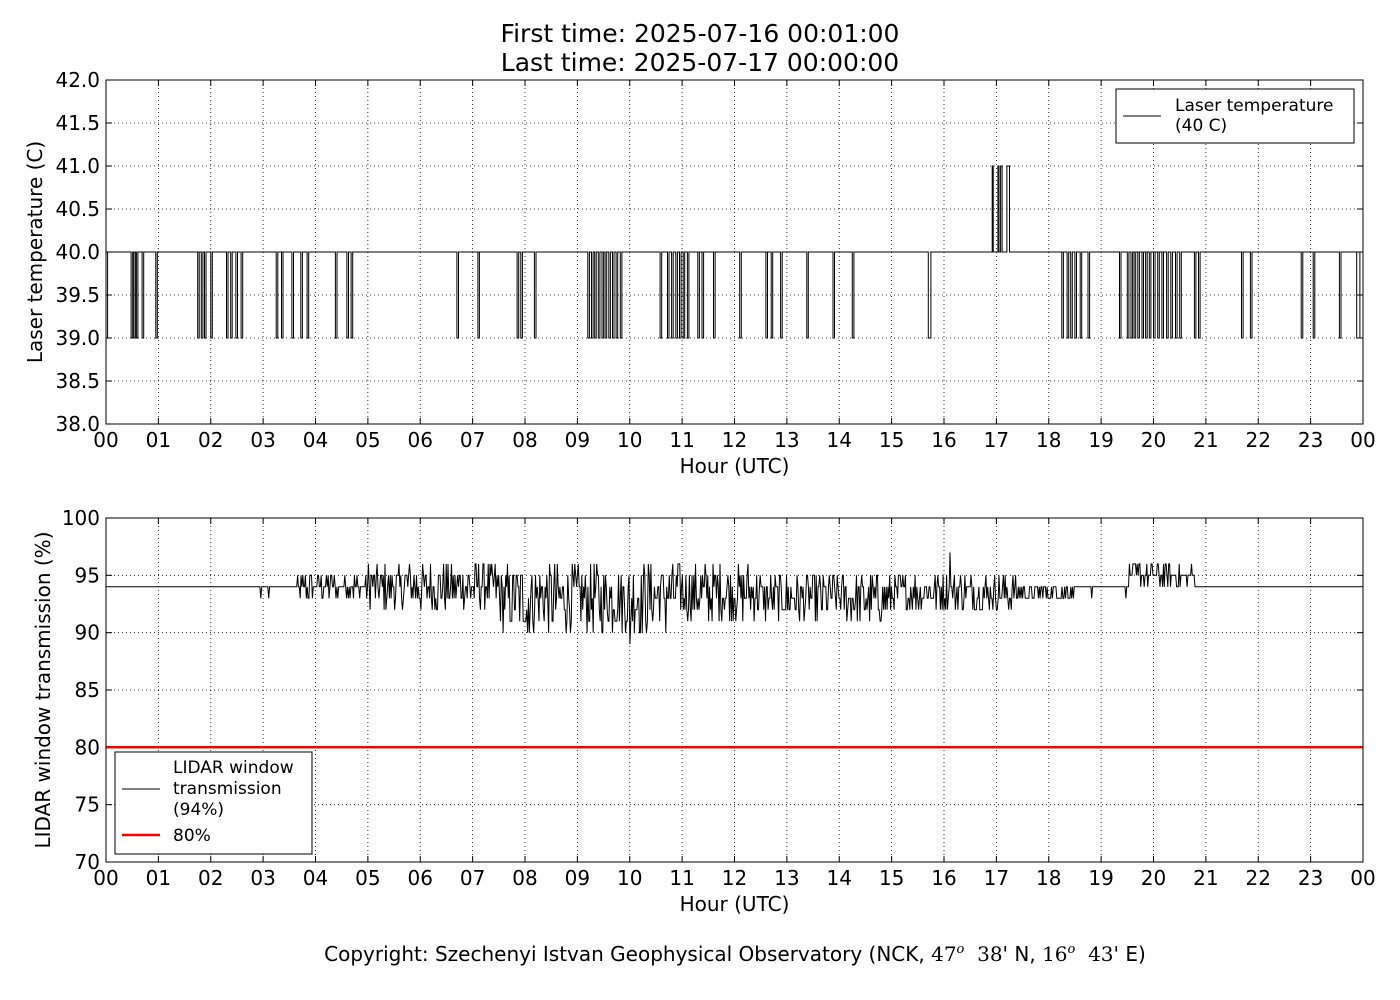 The height and width of the screenshot is (1000, 1400). Describe the element at coordinates (87, 690) in the screenshot. I see `y-tick-label: 85` at that location.